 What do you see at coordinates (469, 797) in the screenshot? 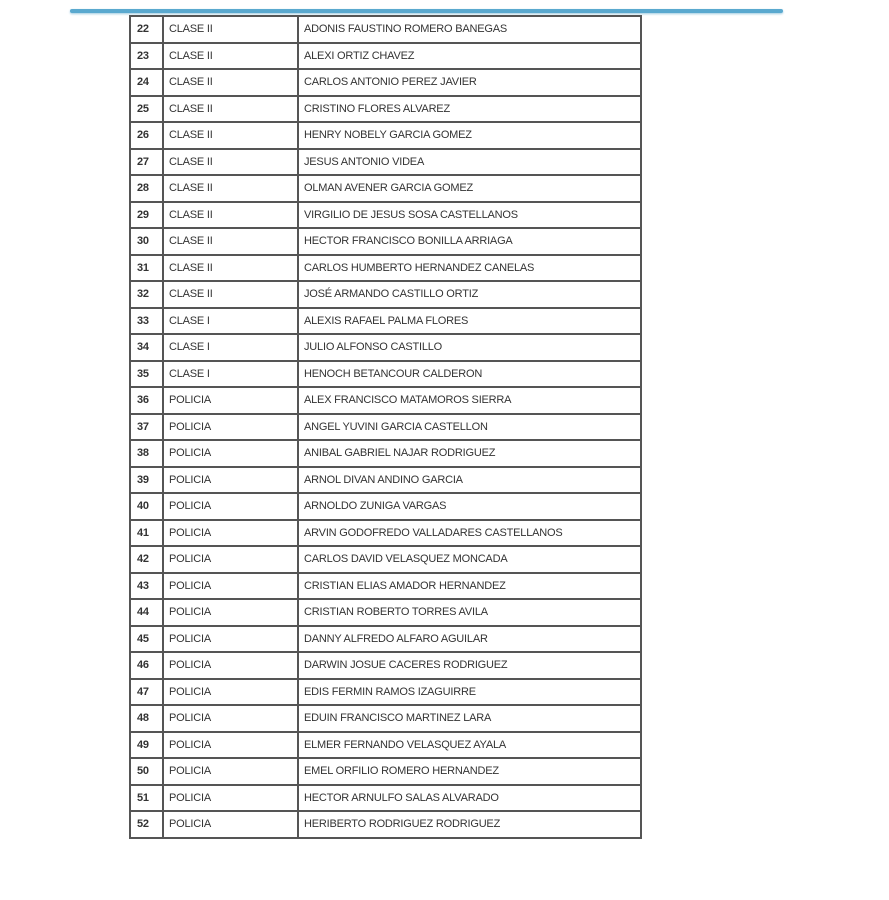
I see `name-cell: HECTOR ARNULFO SALAS ALVARADO` at bounding box center [469, 797].